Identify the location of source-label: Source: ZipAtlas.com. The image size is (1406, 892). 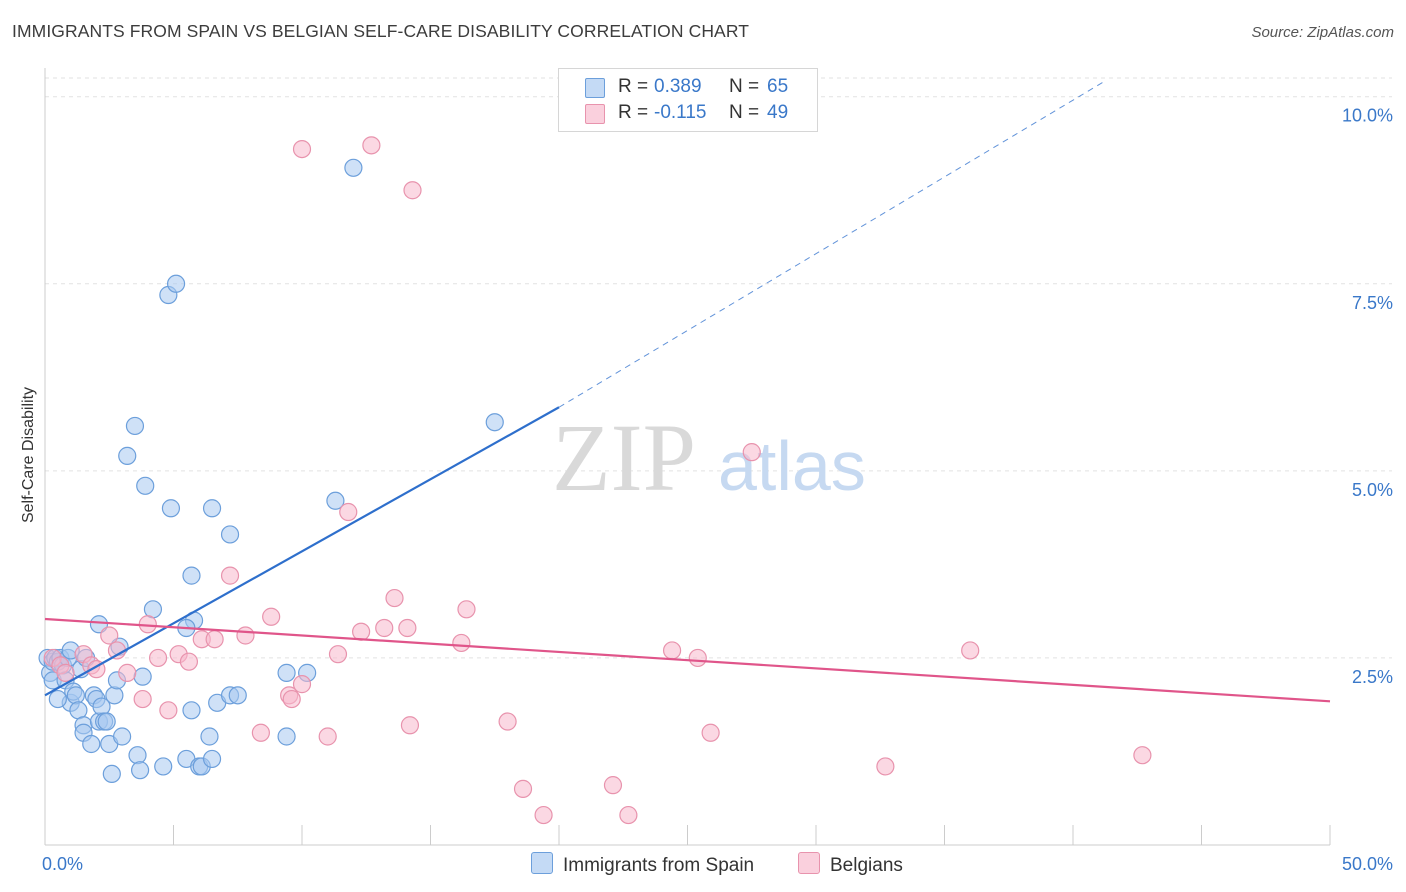
(1322, 32).